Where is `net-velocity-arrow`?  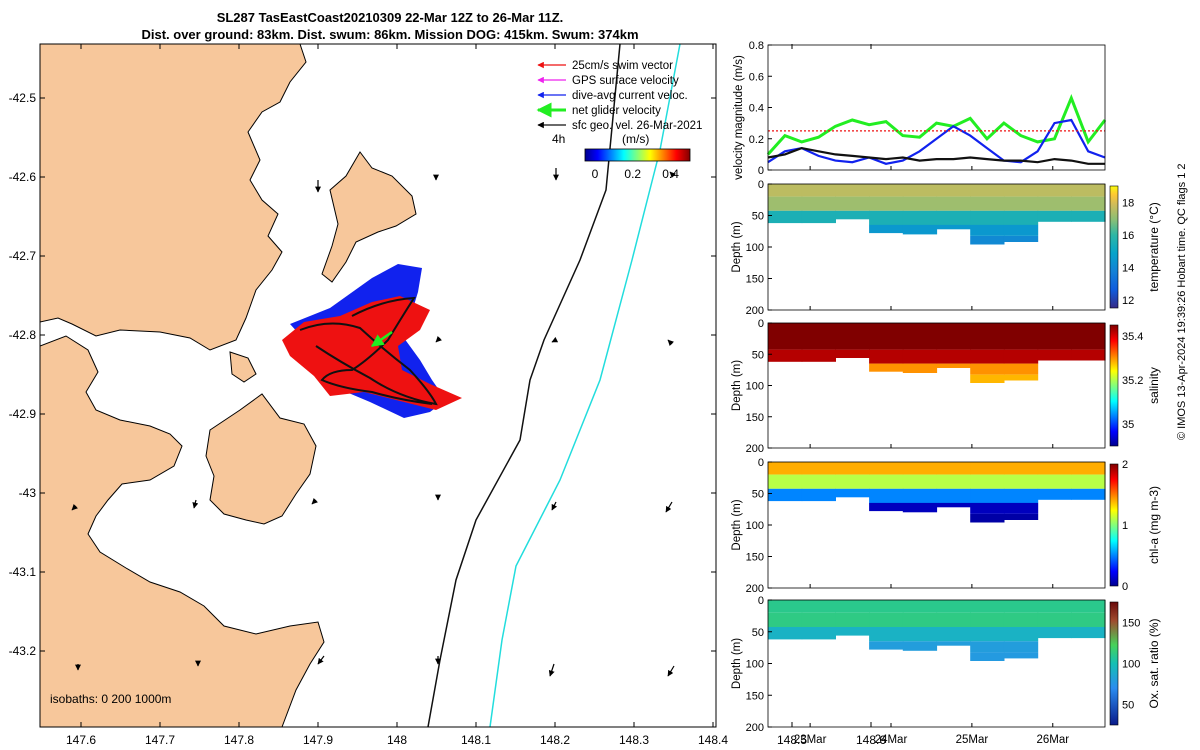 net-velocity-arrow is located at coordinates (381, 339).